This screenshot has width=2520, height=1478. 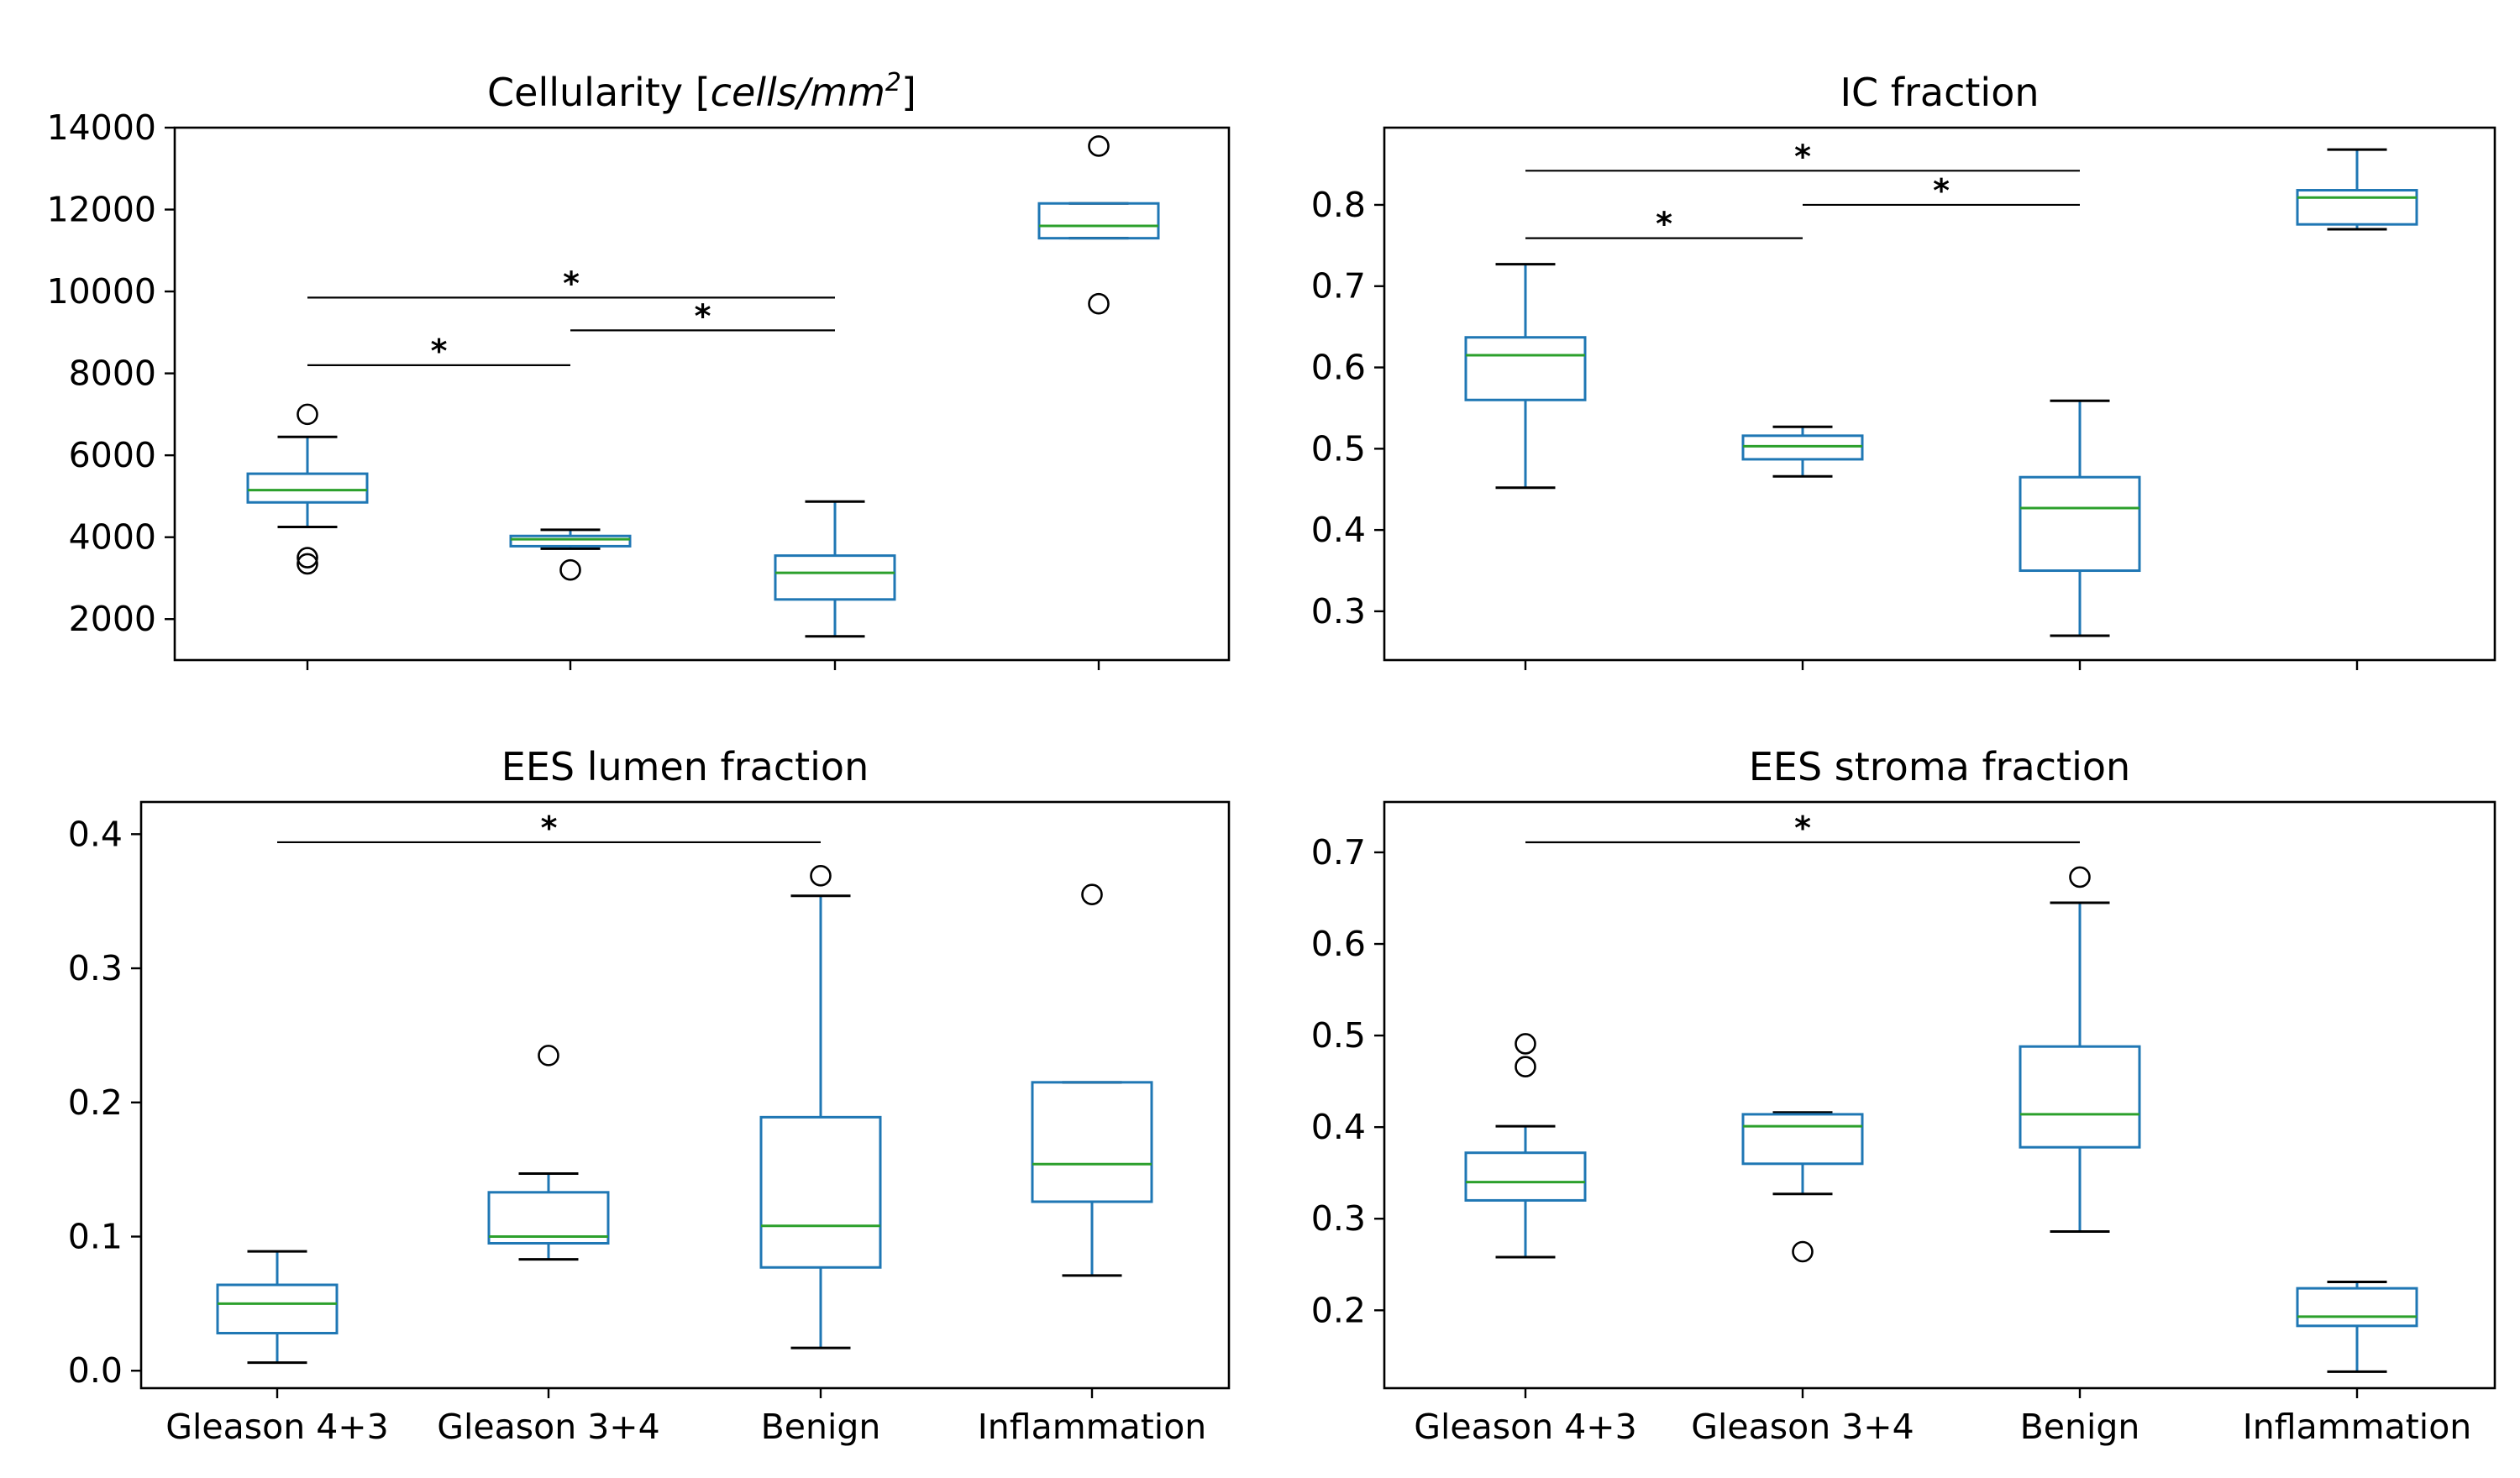 I want to click on chart-title: Cellularity [cells/mm2], so click(x=701, y=91).